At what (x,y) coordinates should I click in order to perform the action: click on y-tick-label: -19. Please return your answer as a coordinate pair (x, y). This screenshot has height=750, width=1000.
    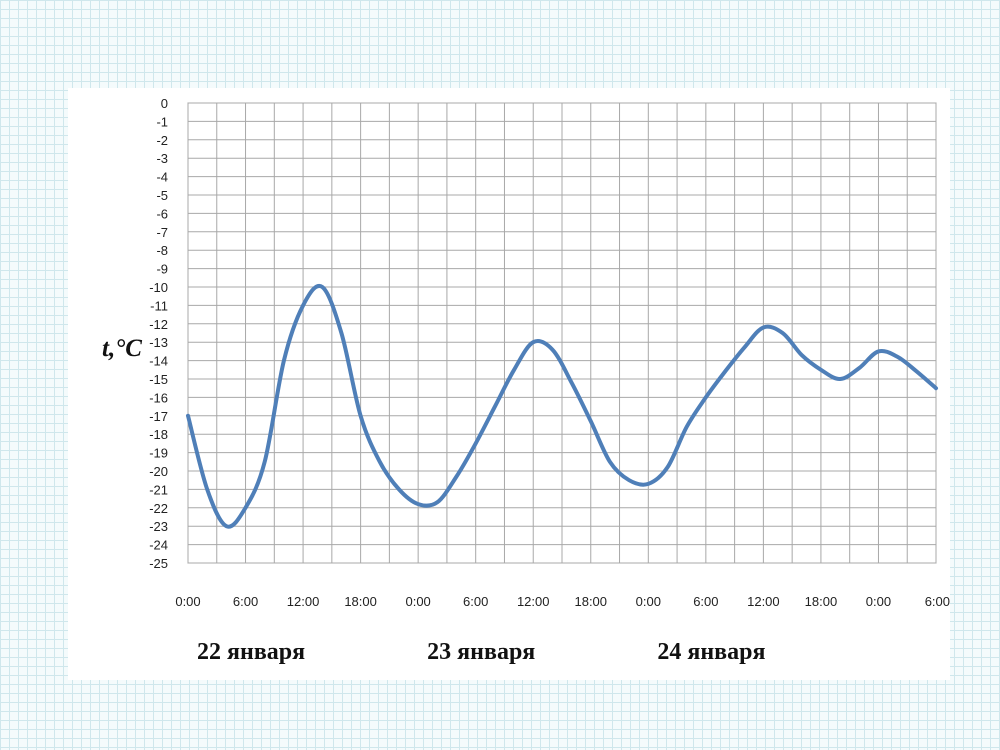
    Looking at the image, I should click on (158, 453).